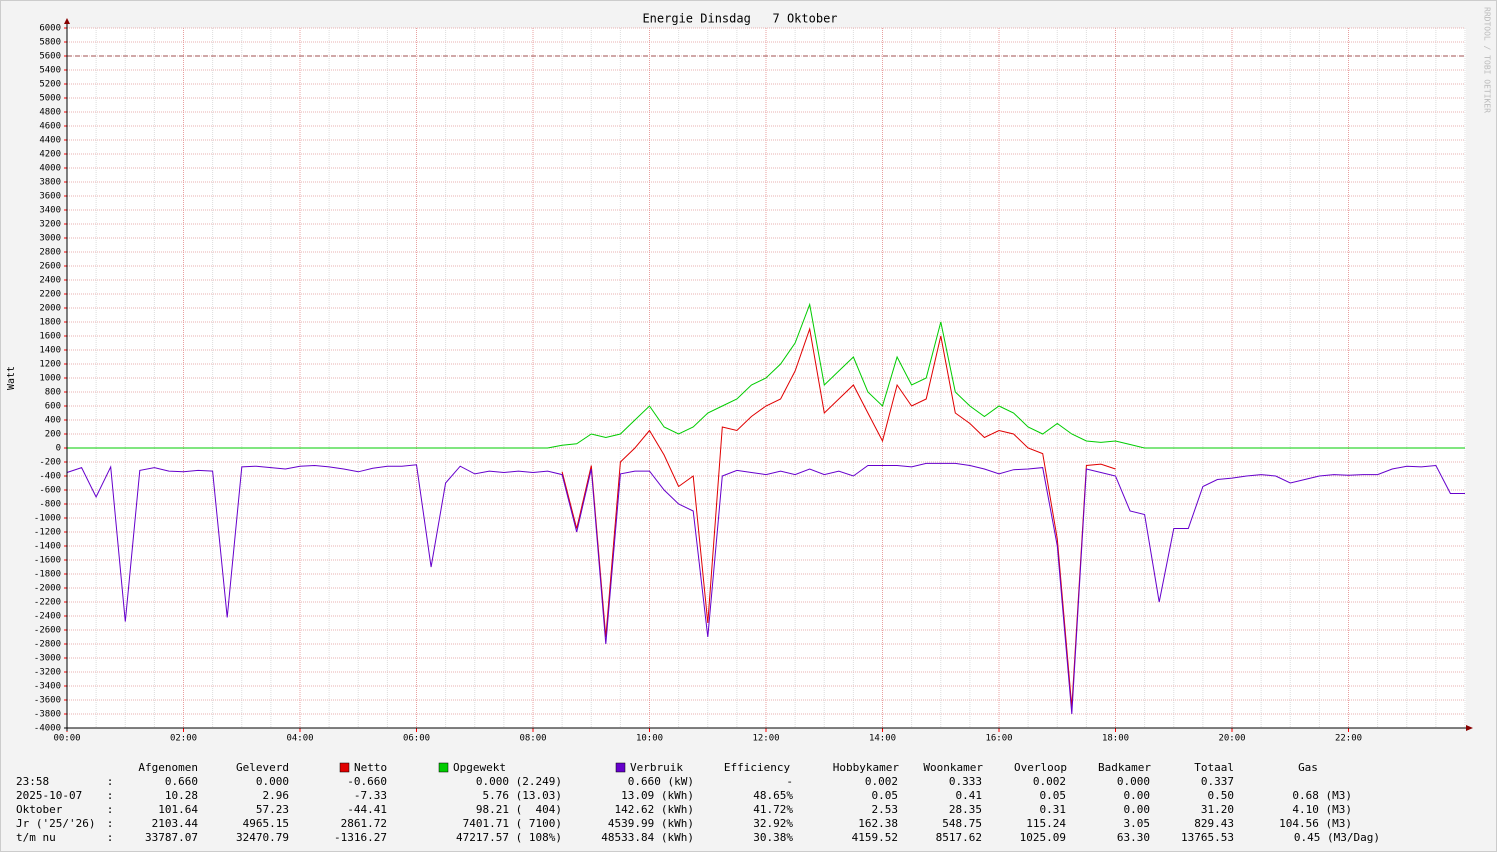 This screenshot has height=852, width=1497. Describe the element at coordinates (1207, 837) in the screenshot. I see `table-cell: 13765.53` at that location.